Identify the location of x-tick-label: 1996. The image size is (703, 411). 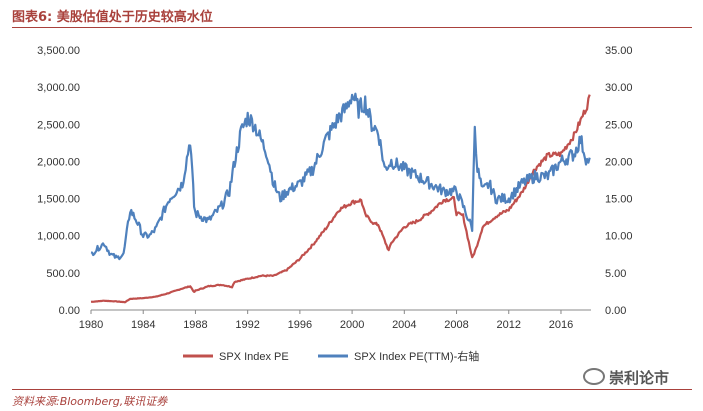
(300, 325).